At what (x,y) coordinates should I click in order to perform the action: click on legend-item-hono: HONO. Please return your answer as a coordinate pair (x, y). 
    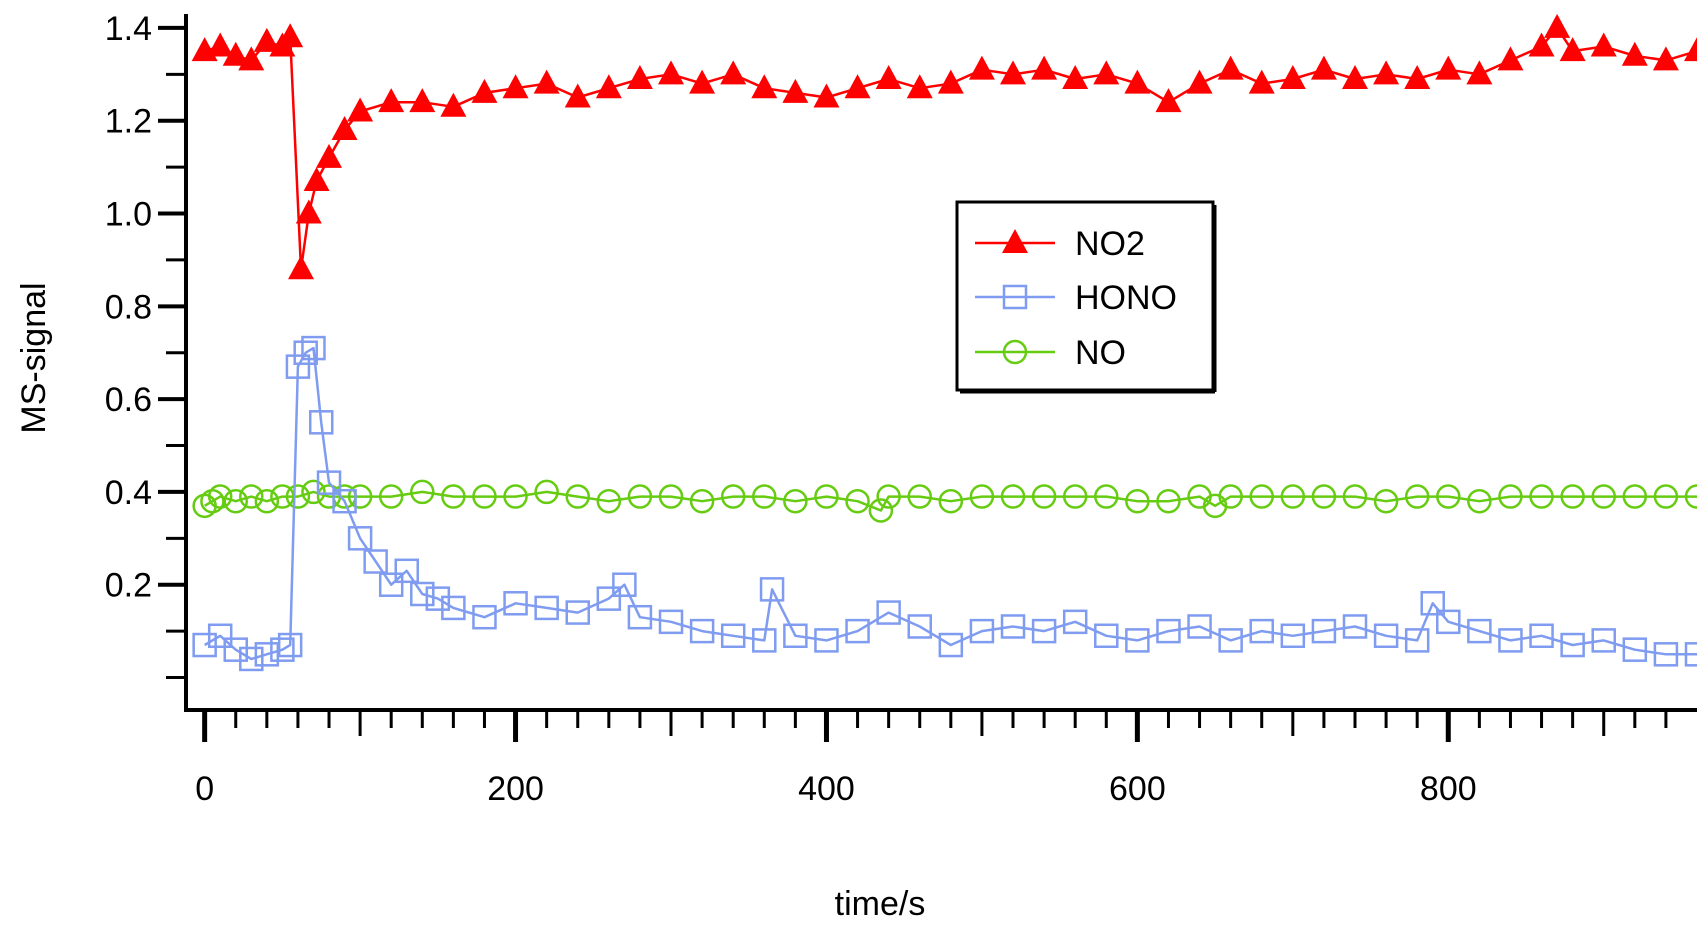
    Looking at the image, I should click on (1076, 298).